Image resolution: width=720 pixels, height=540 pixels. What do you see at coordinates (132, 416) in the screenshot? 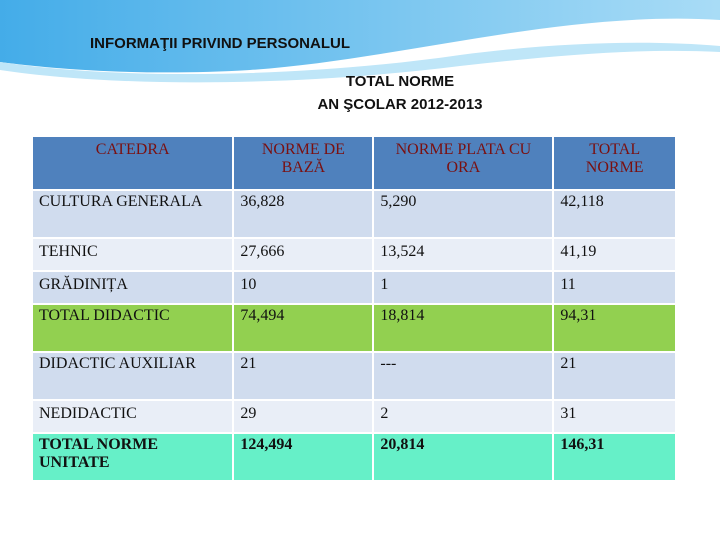
I see `row-label: NEDIDACTIC` at bounding box center [132, 416].